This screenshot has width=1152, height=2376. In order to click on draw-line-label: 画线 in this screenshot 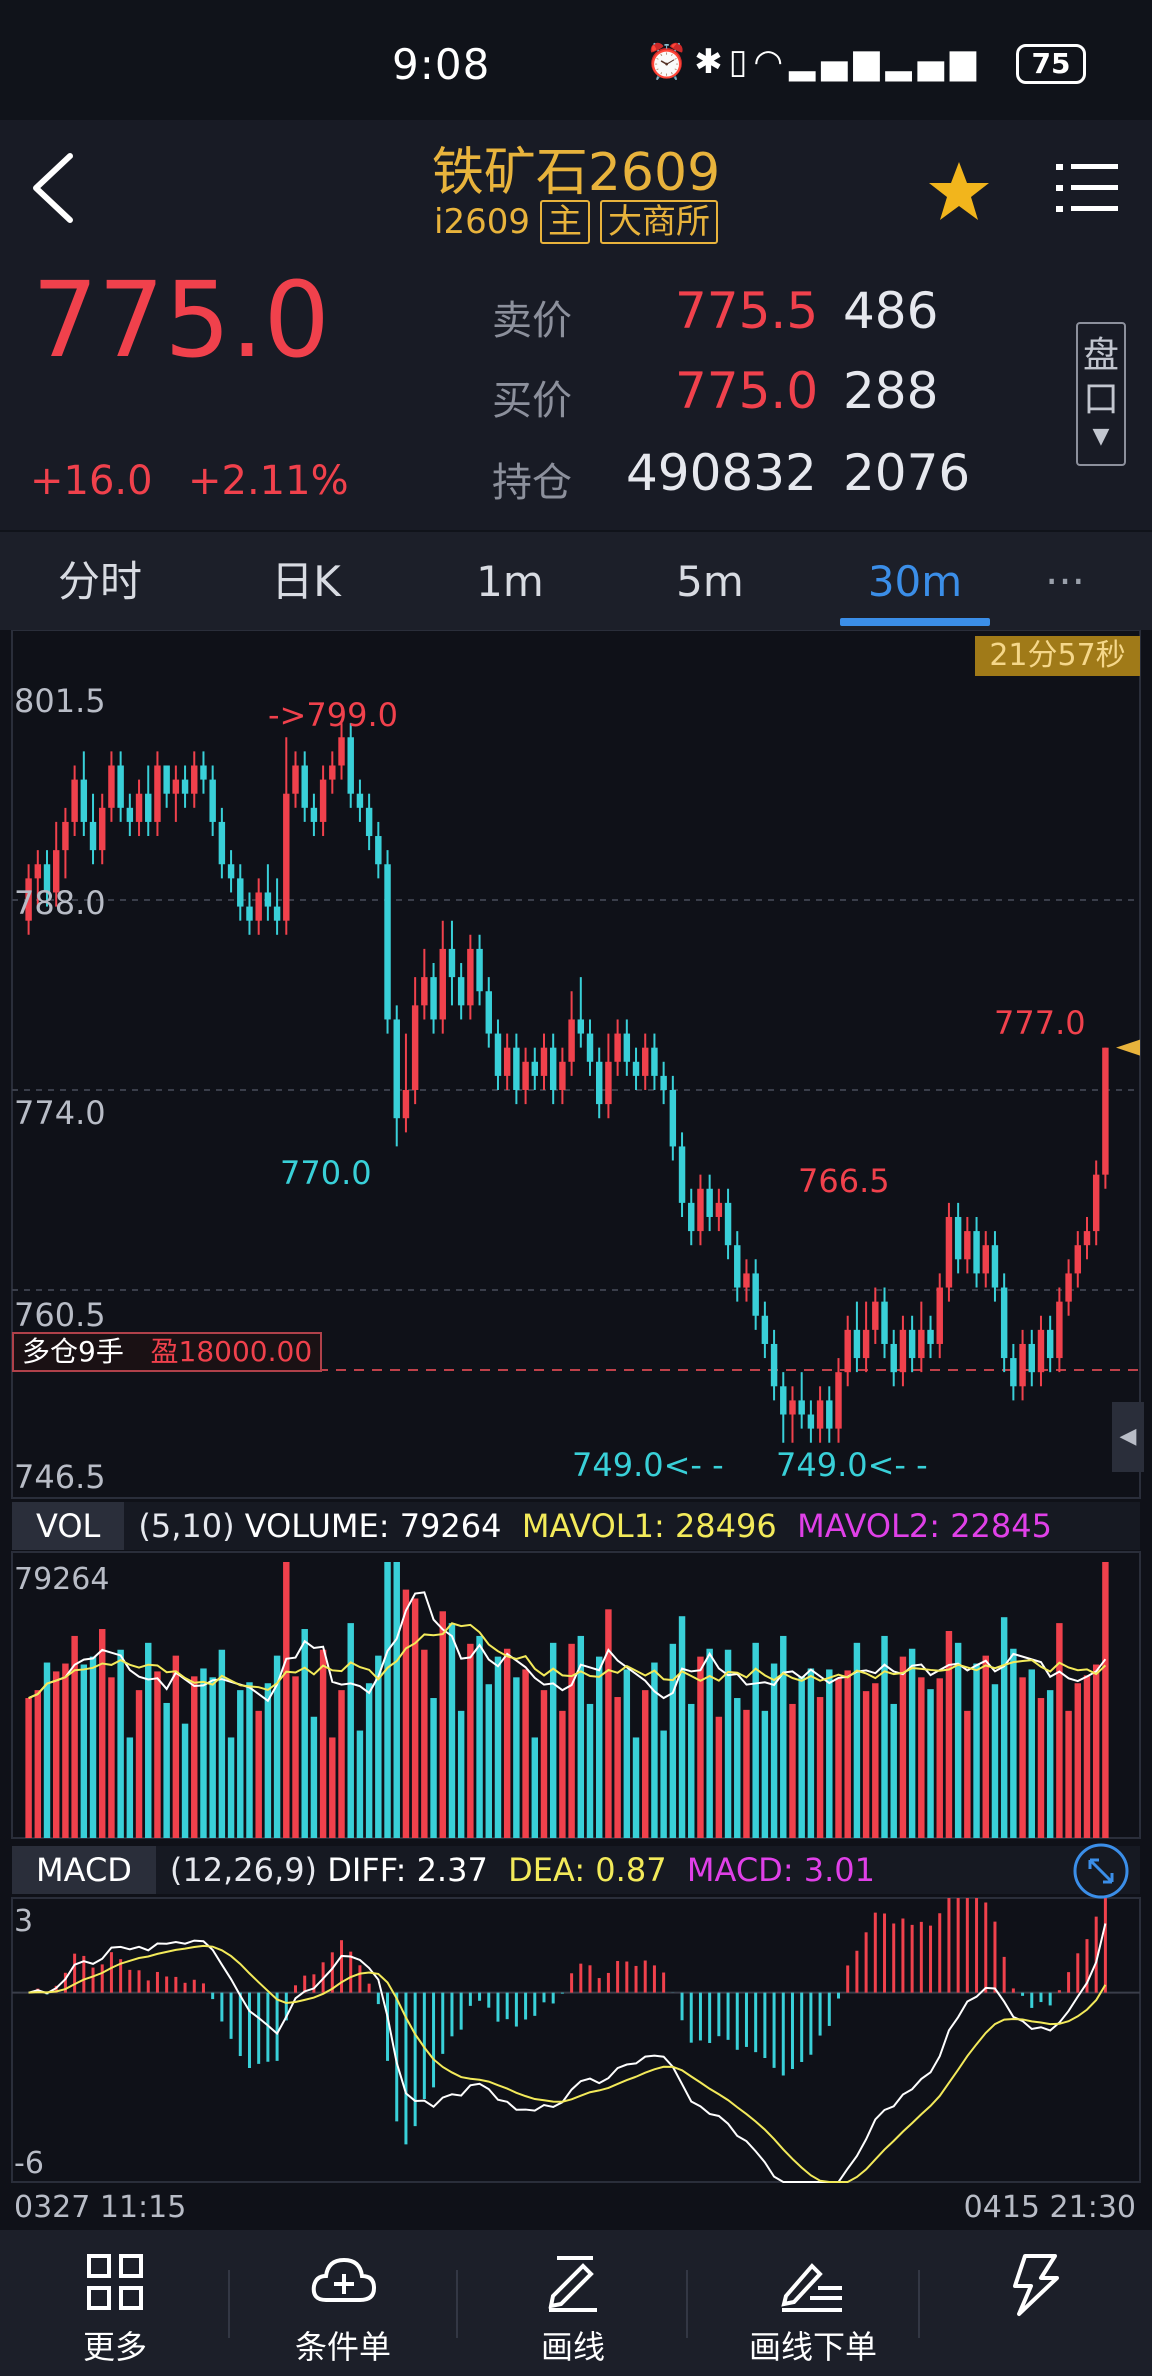, I will do `click(572, 2347)`.